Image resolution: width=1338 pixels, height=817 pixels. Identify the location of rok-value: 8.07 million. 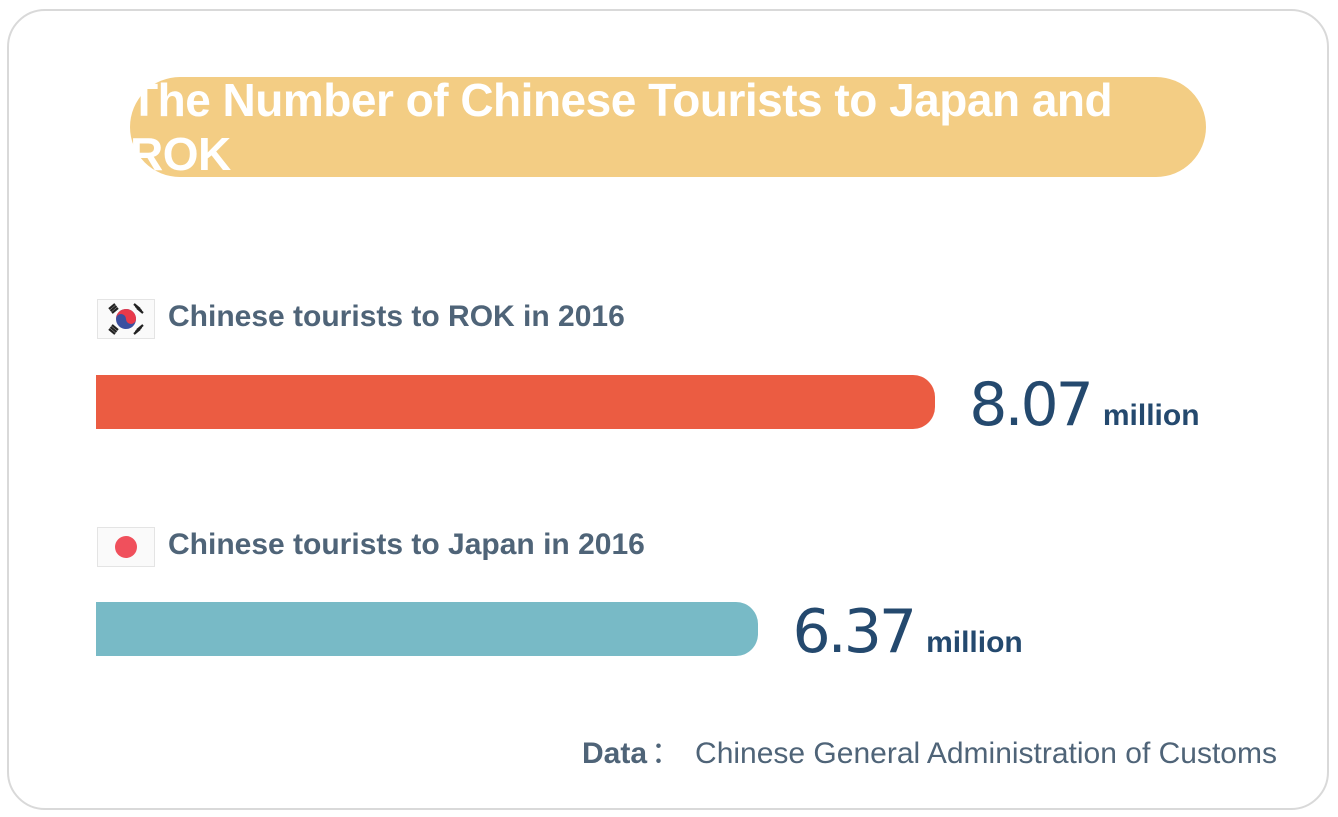
(1084, 405).